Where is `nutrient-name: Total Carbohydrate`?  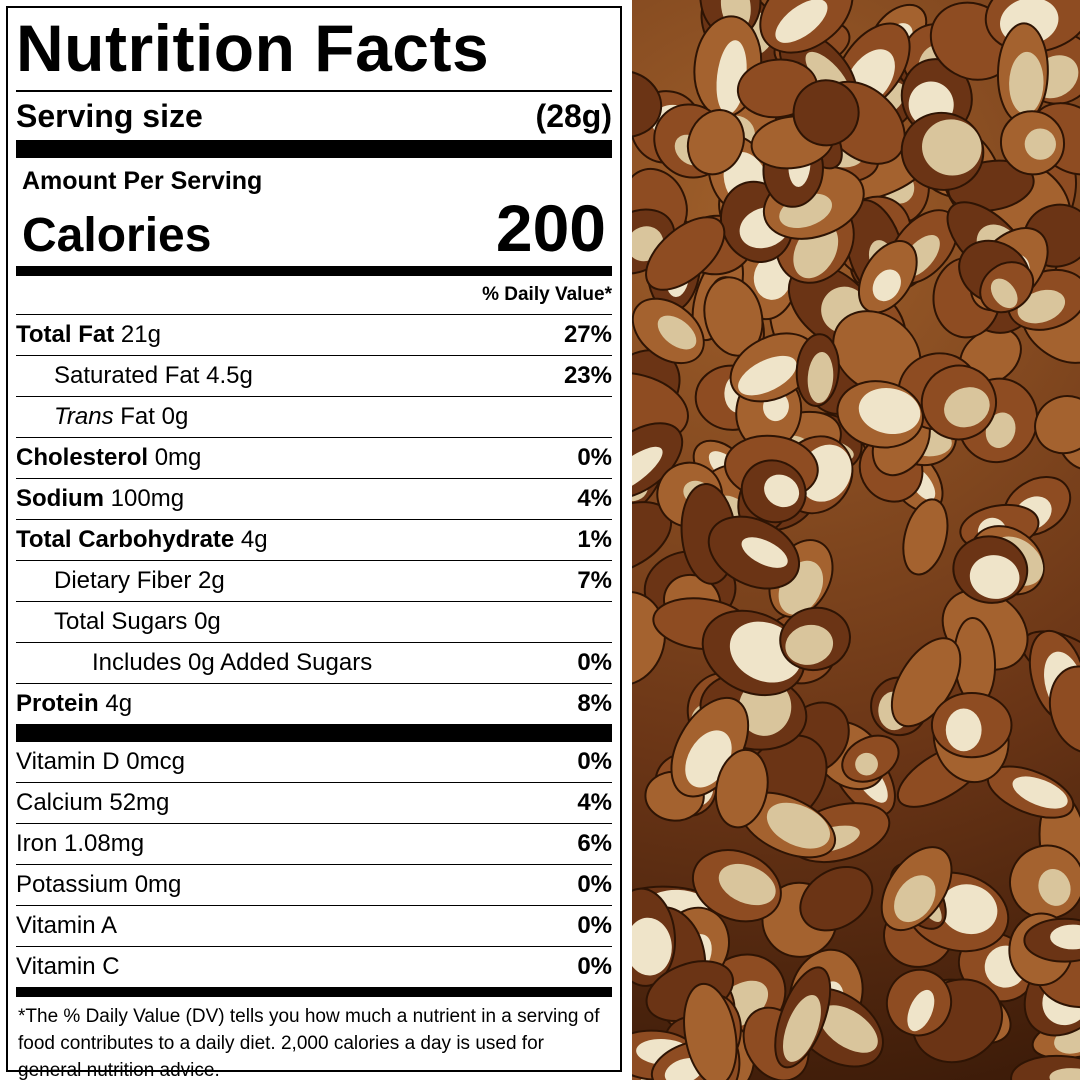 nutrient-name: Total Carbohydrate is located at coordinates (125, 539).